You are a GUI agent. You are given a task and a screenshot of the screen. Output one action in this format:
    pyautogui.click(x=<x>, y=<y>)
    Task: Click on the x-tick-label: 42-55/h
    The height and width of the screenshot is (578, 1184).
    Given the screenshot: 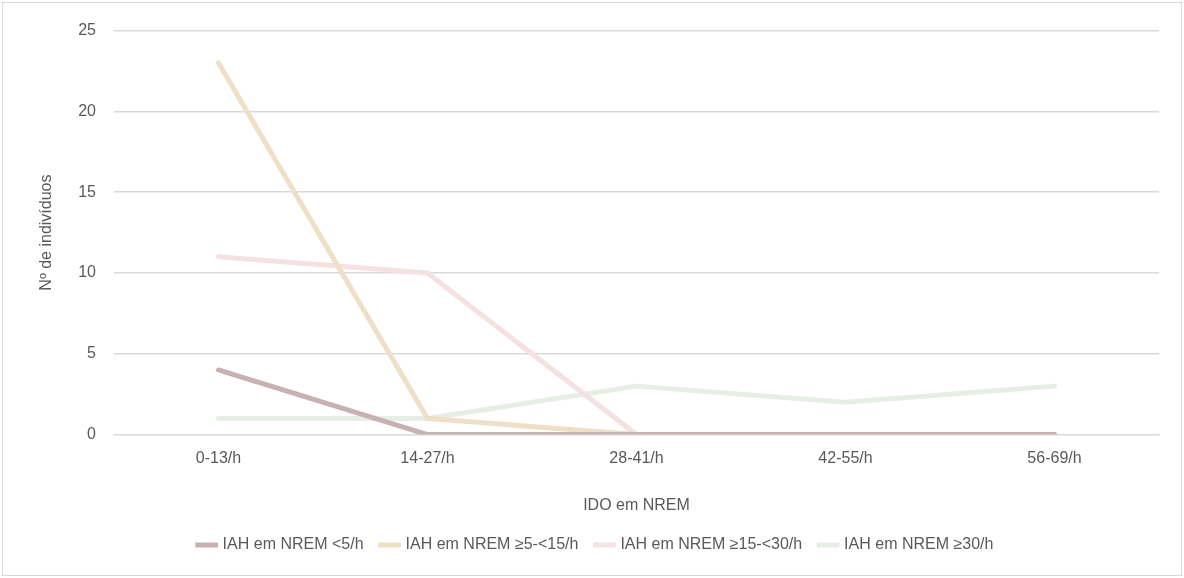 What is the action you would take?
    pyautogui.click(x=845, y=457)
    